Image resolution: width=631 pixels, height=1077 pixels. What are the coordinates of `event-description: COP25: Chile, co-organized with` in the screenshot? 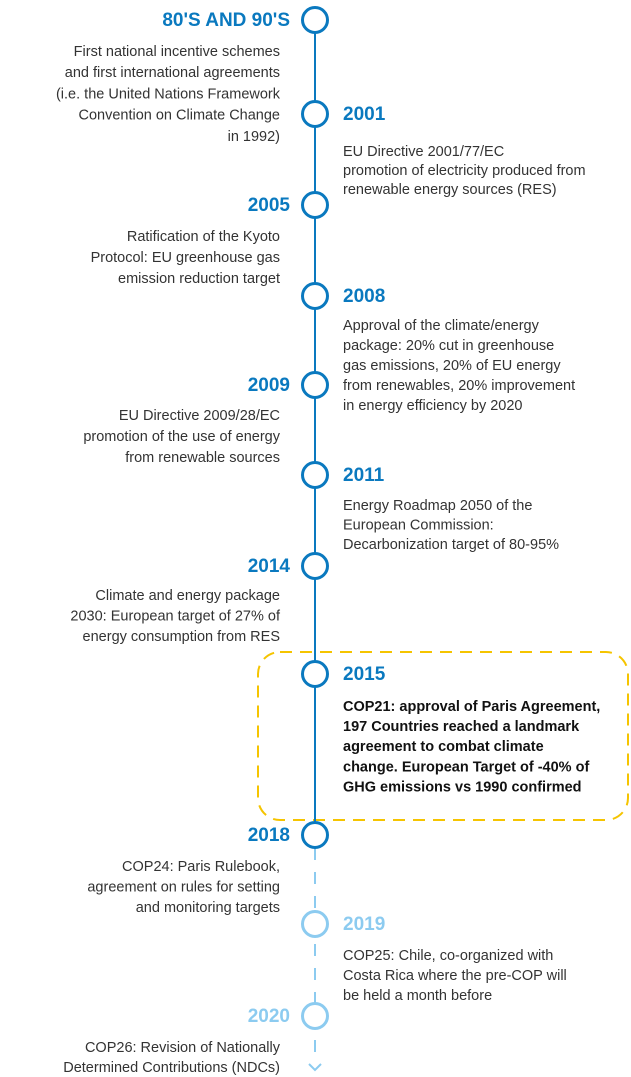 It's located at (448, 956).